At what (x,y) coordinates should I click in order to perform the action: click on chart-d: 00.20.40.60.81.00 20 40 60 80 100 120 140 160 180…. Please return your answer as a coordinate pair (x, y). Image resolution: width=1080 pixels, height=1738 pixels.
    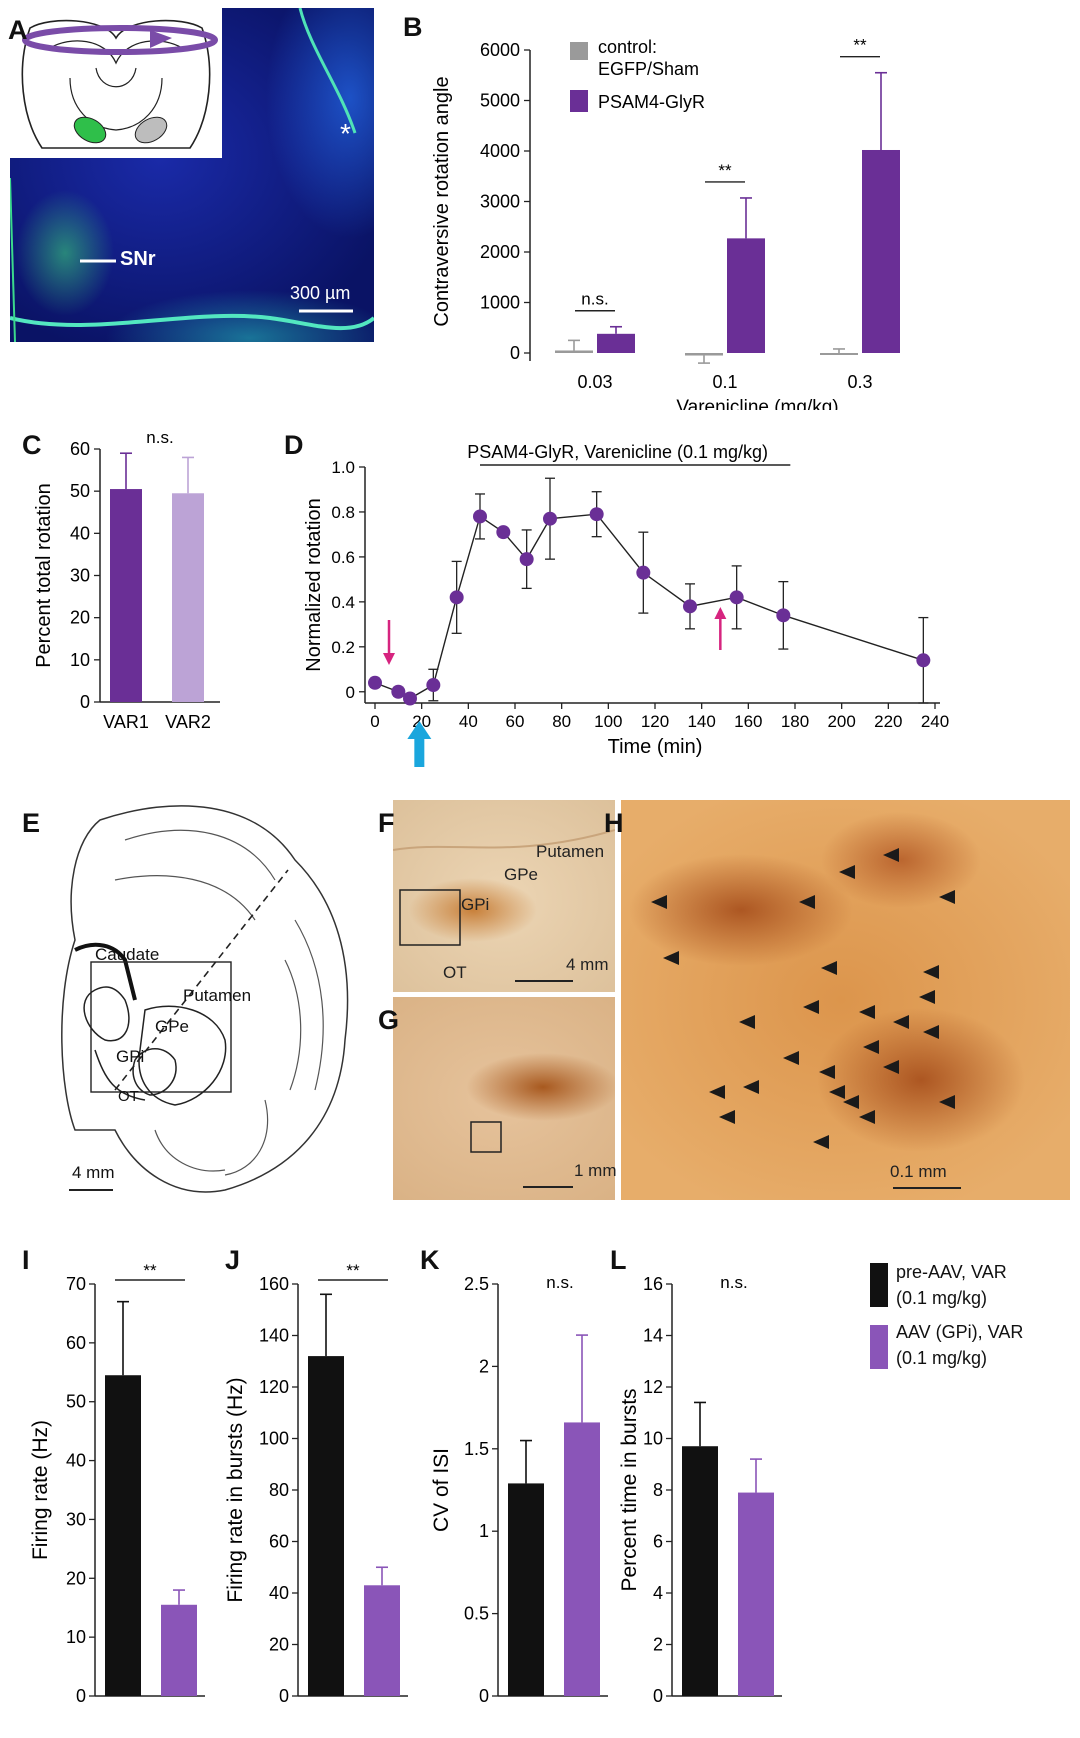
    Looking at the image, I should click on (626, 604).